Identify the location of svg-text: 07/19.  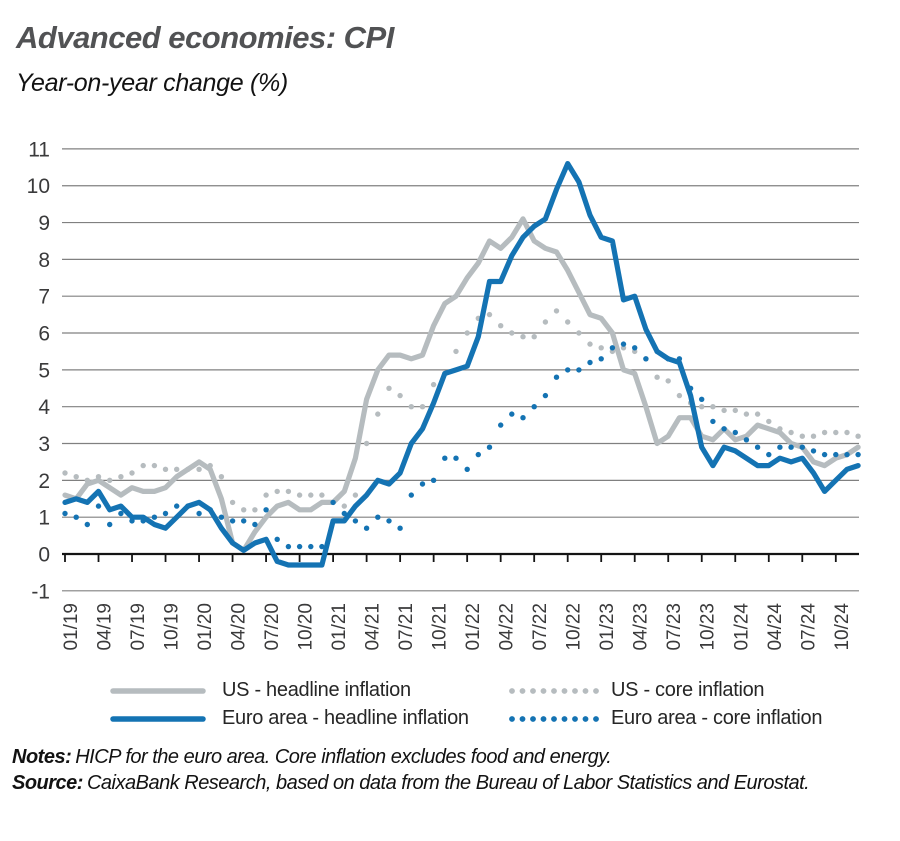
(138, 627).